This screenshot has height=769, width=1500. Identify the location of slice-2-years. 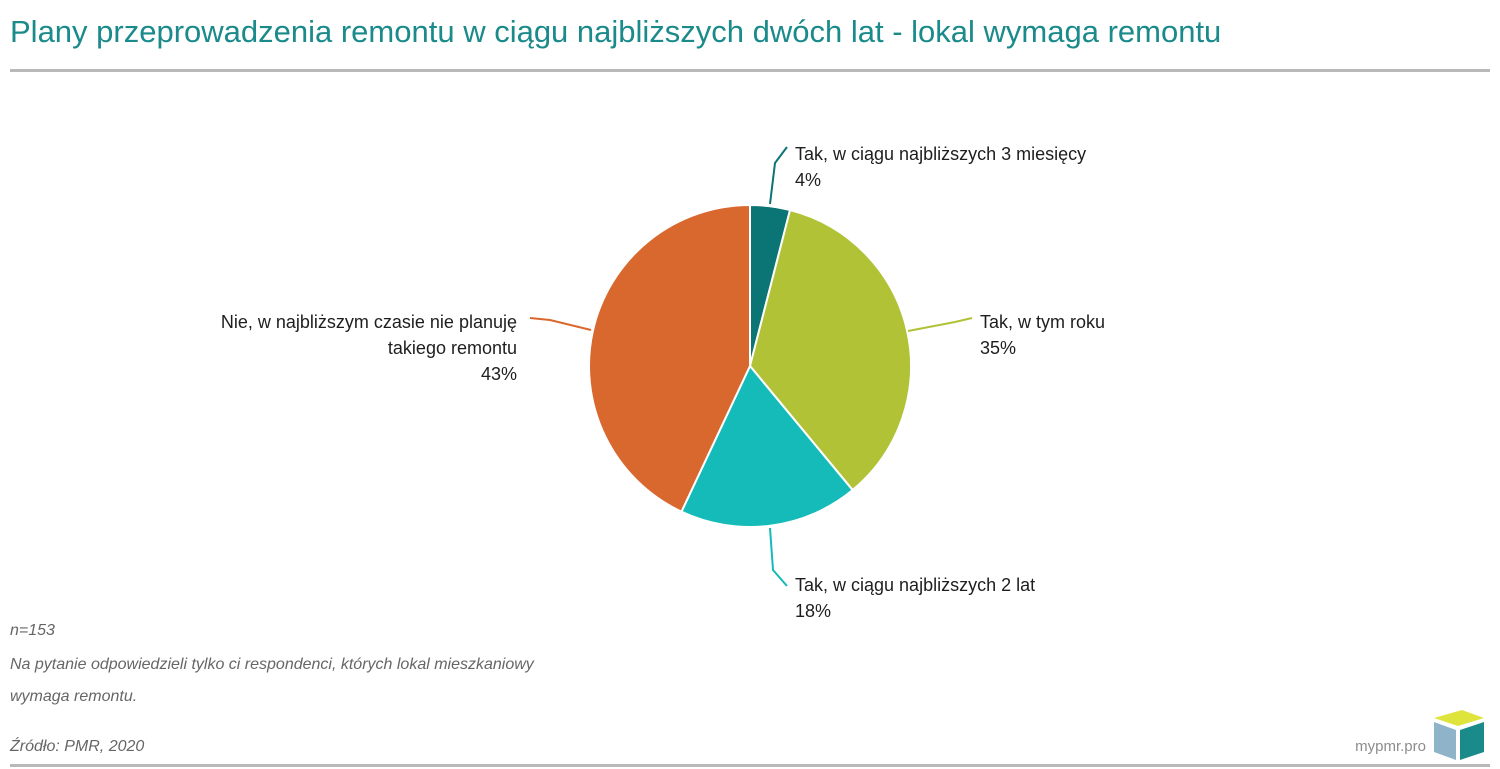
(767, 446).